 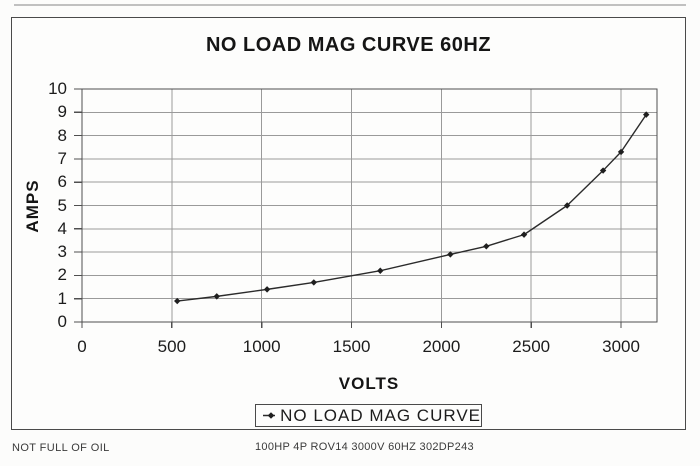 What do you see at coordinates (621, 346) in the screenshot?
I see `x-tick-label: 3000` at bounding box center [621, 346].